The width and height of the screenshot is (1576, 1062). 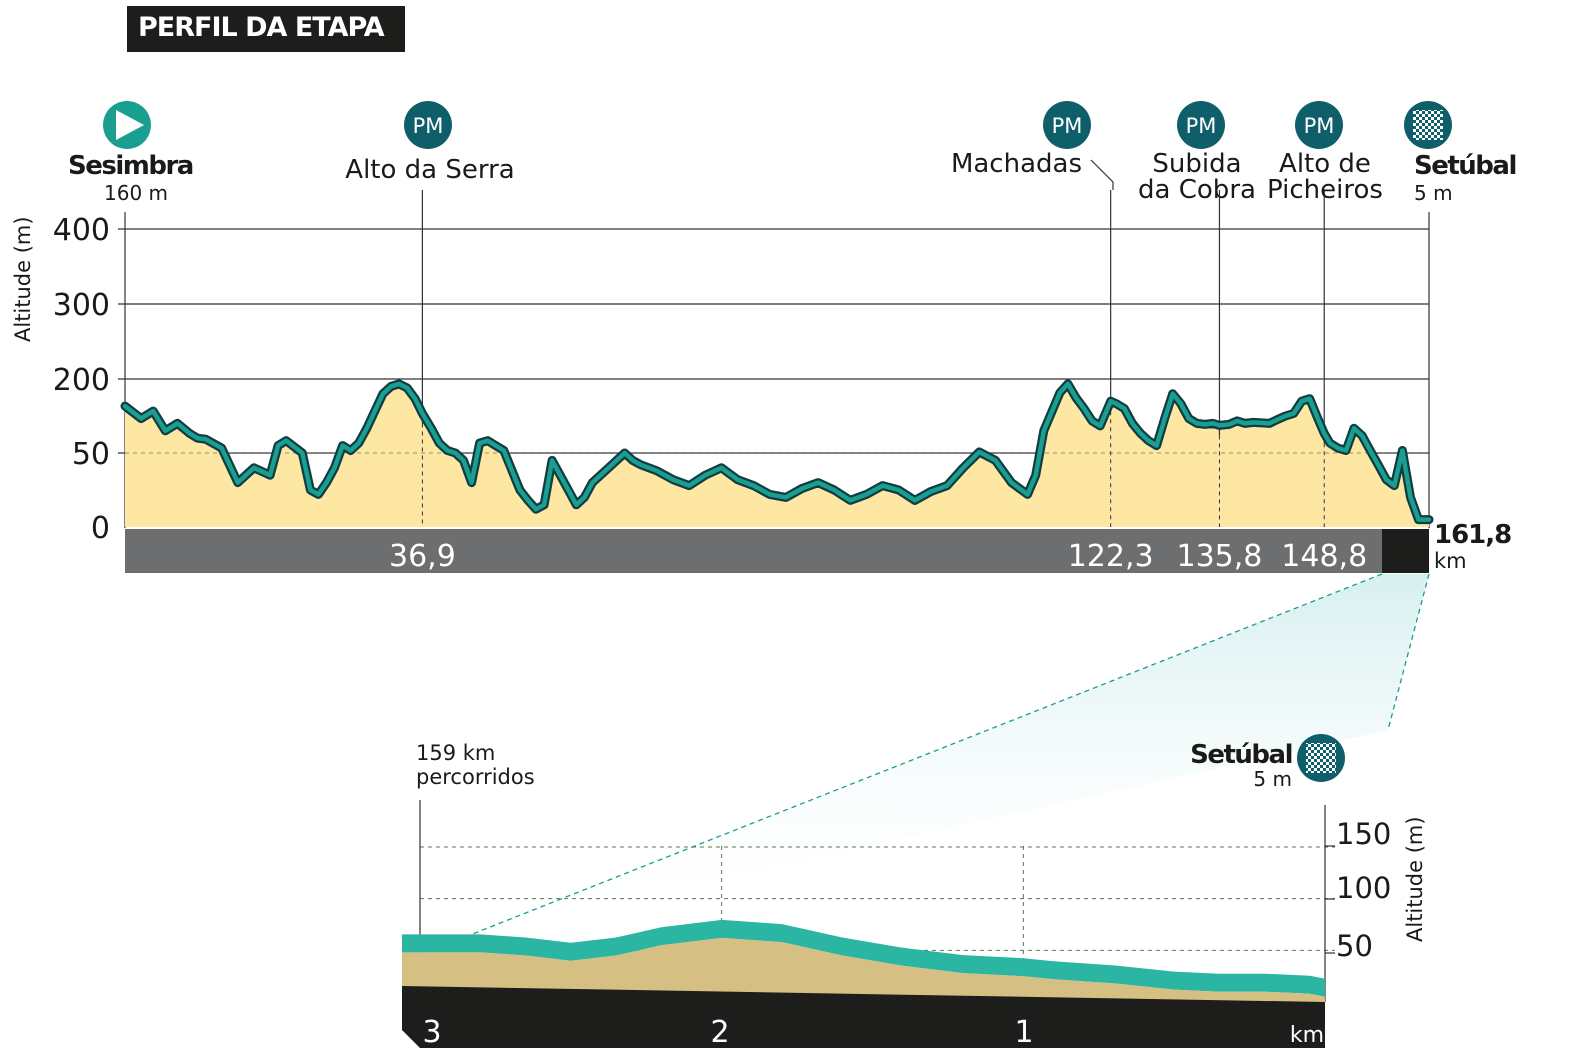 I want to click on climb-name: Alto de, so click(x=1325, y=164).